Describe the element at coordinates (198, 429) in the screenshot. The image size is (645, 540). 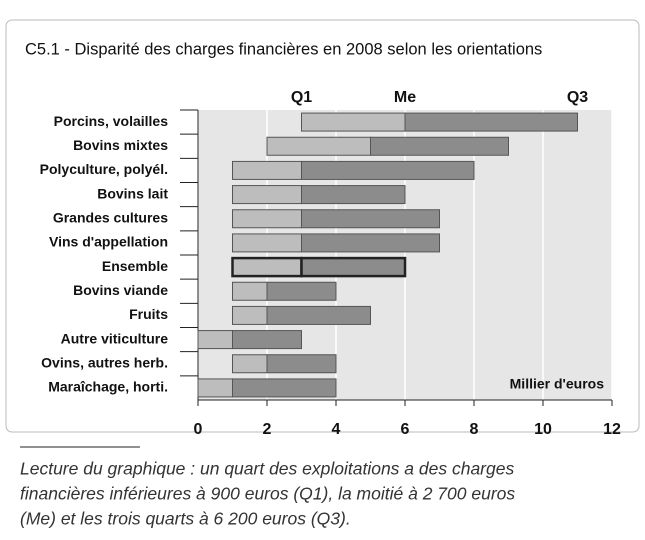
I see `x-tick-label: 0` at that location.